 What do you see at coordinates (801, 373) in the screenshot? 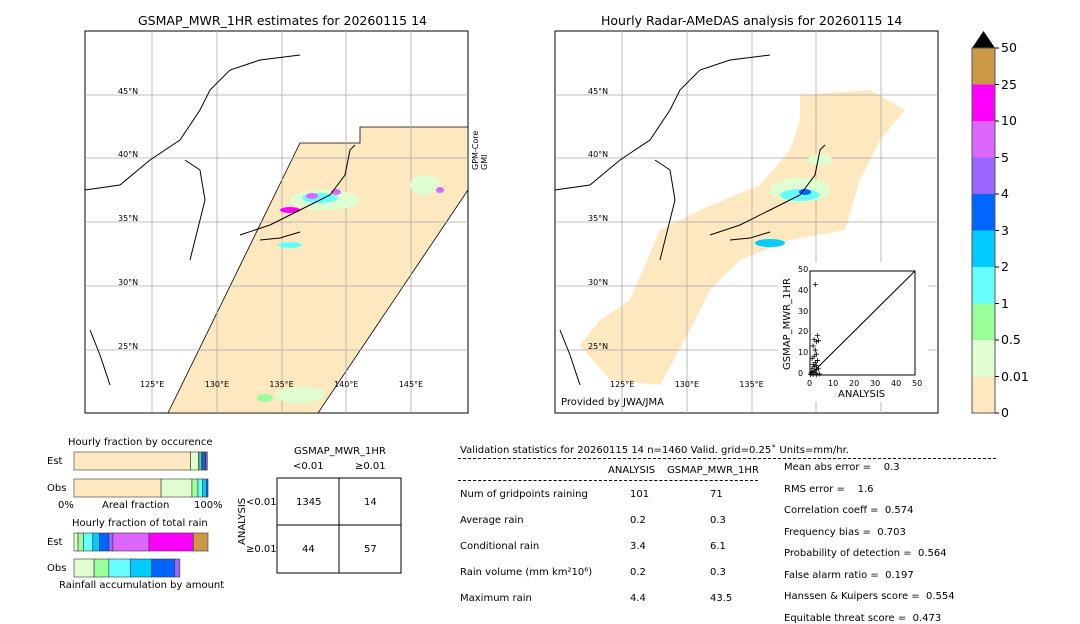
I see `scatter-ytick: 0` at bounding box center [801, 373].